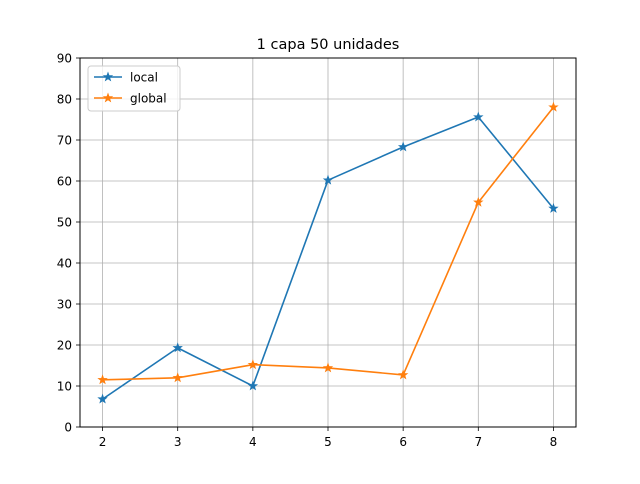 The height and width of the screenshot is (484, 640). Describe the element at coordinates (64, 346) in the screenshot. I see `y-tick-label: 20` at that location.